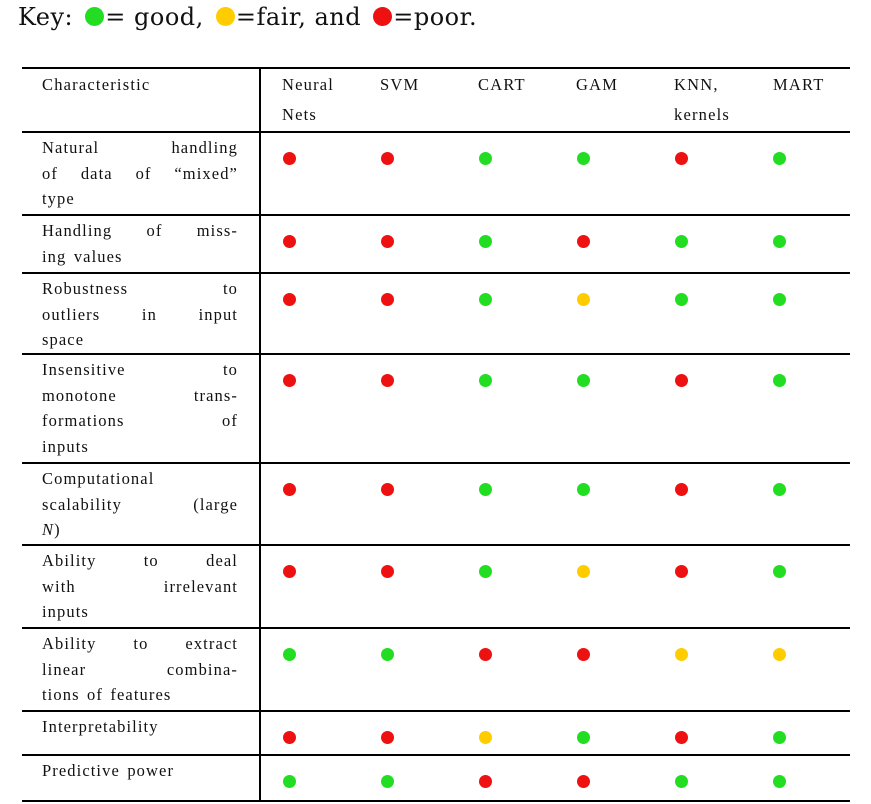 This screenshot has width=871, height=804. I want to click on characteristic-line: of data of “mixed”, so click(140, 173).